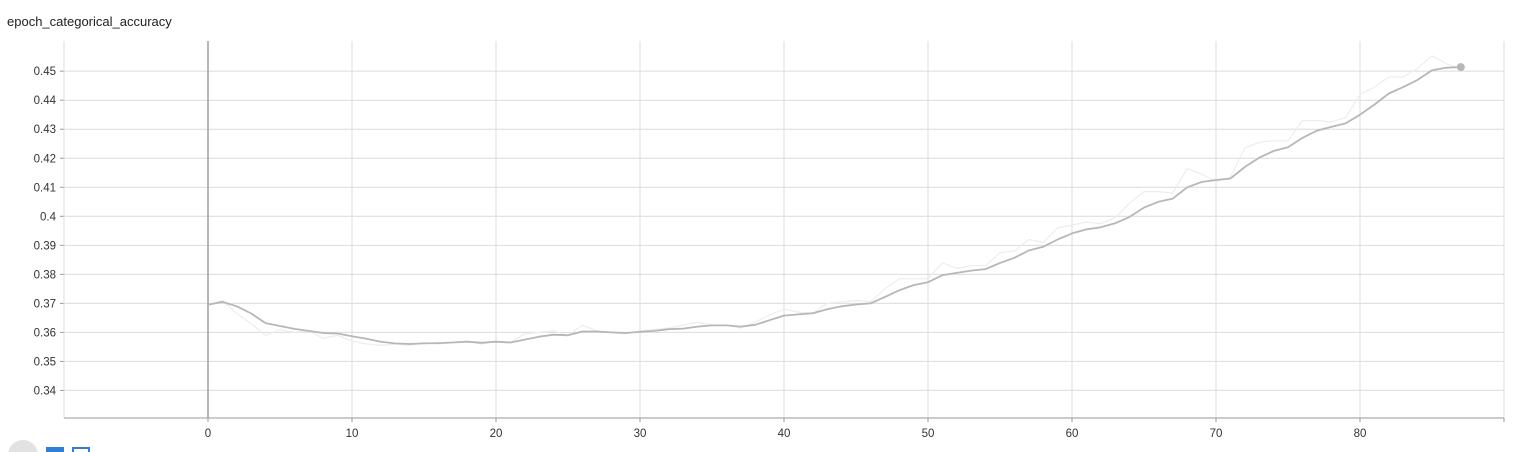 This screenshot has width=1522, height=452. Describe the element at coordinates (496, 434) in the screenshot. I see `x-tick-label: 20` at that location.